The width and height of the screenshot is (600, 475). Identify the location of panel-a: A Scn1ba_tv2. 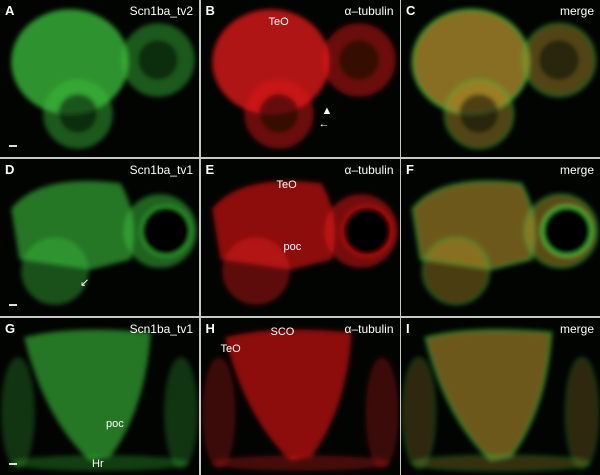
(99, 78).